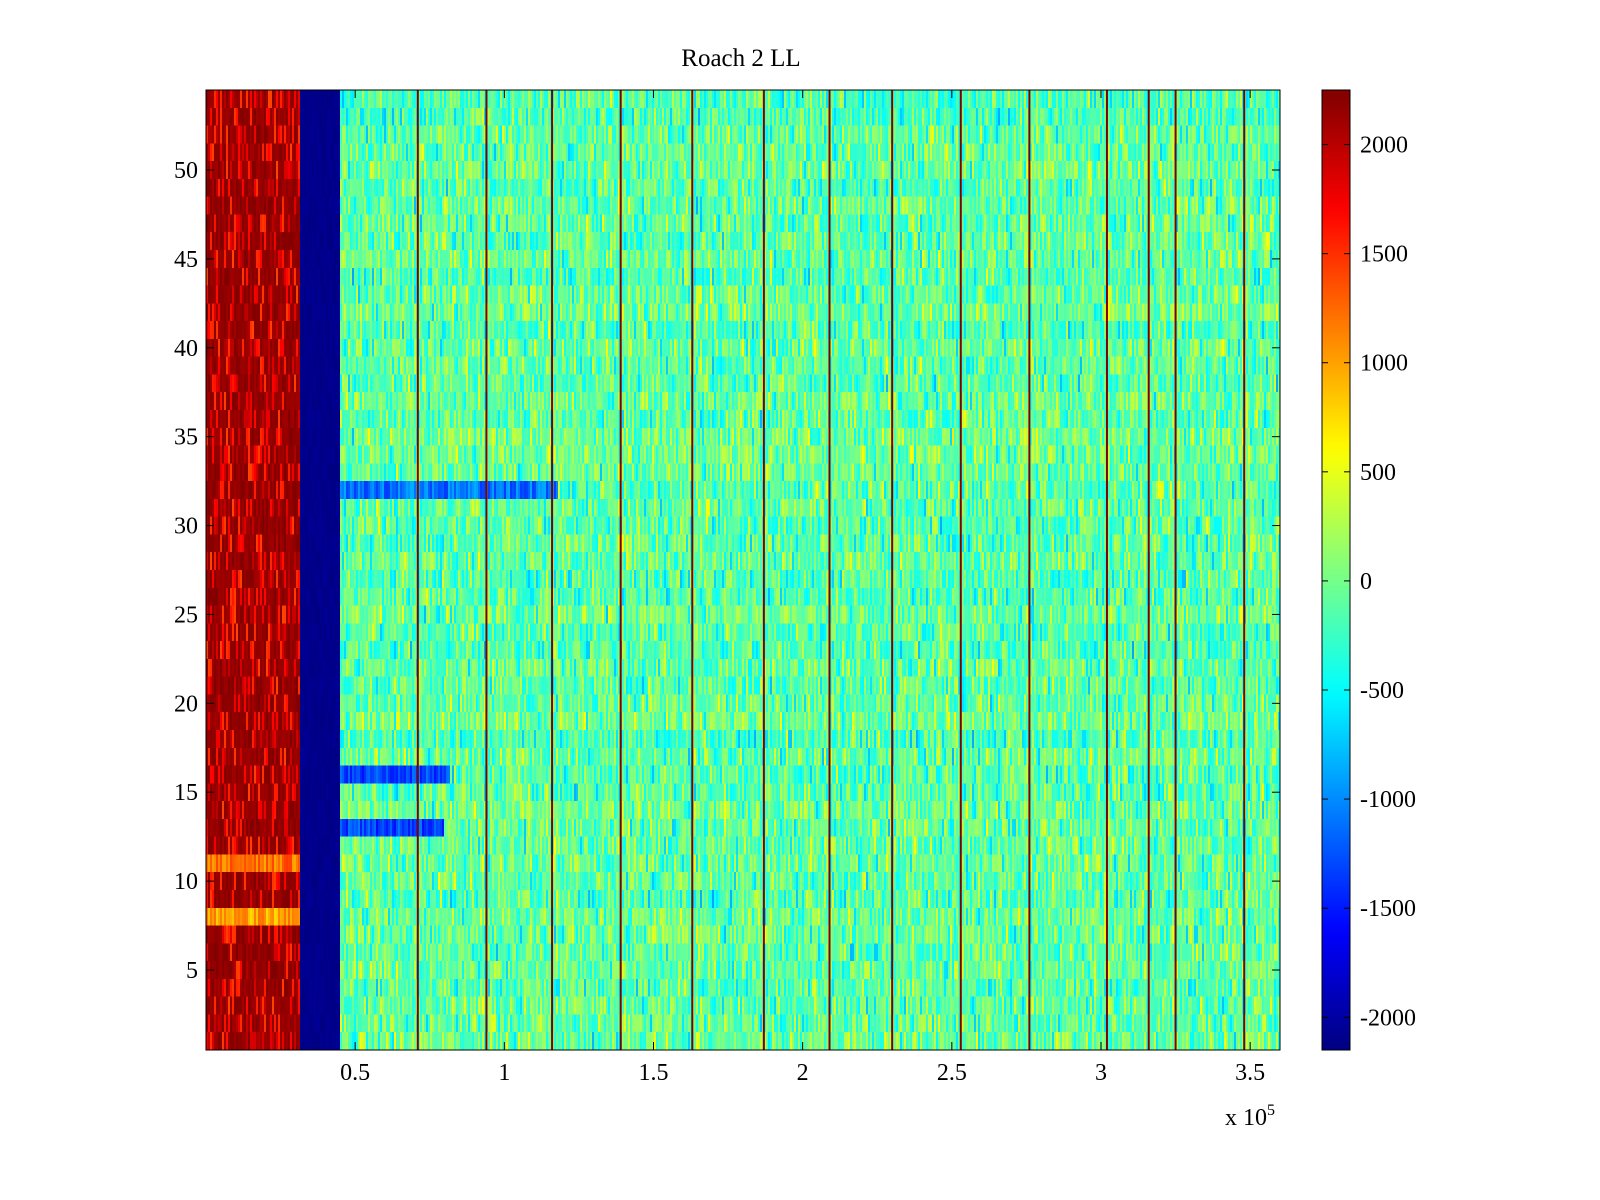 This screenshot has width=1600, height=1200. What do you see at coordinates (186, 349) in the screenshot?
I see `y-tick-label: 40` at bounding box center [186, 349].